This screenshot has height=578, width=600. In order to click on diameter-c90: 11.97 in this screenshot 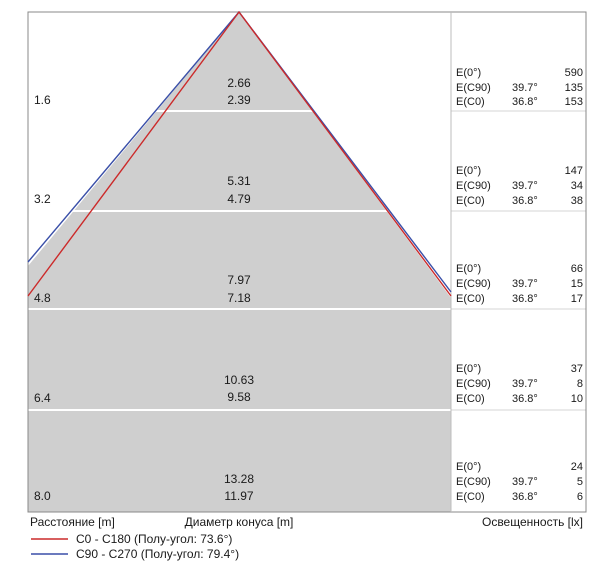, I will do `click(238, 496)`.